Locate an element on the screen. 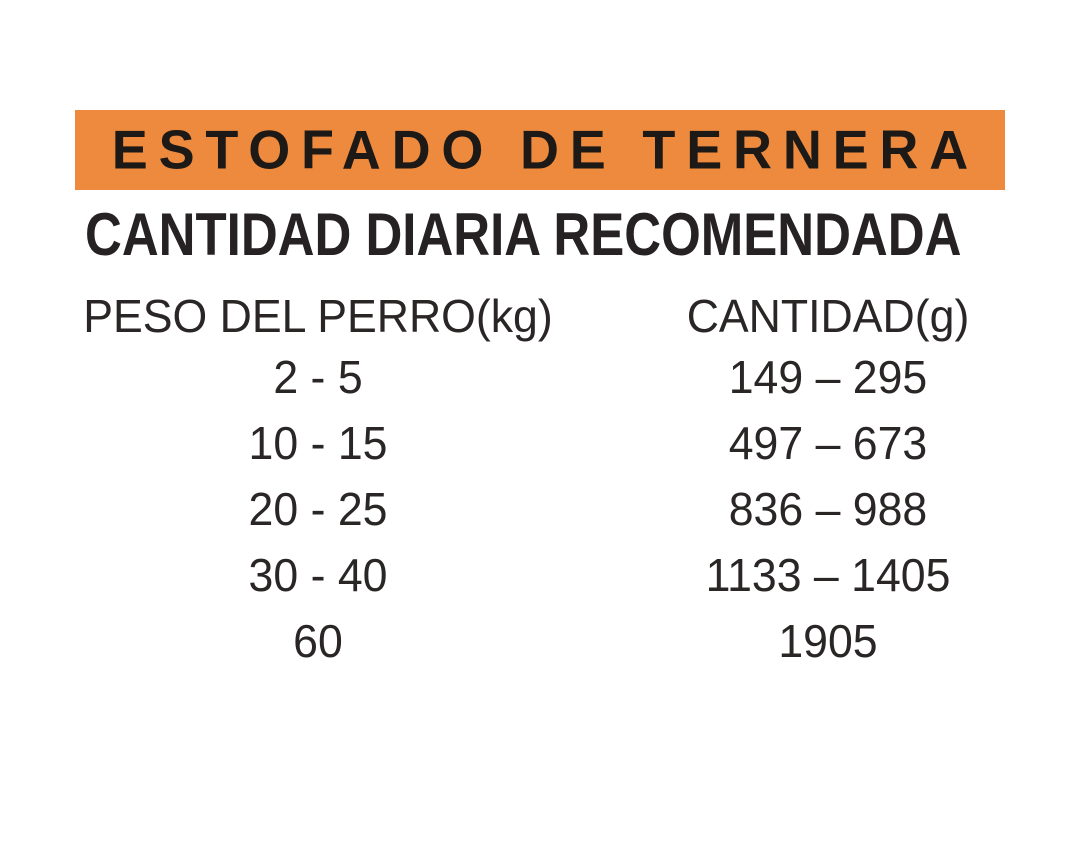 The height and width of the screenshot is (850, 1080). peso-cell: 20 - 25 is located at coordinates (318, 509).